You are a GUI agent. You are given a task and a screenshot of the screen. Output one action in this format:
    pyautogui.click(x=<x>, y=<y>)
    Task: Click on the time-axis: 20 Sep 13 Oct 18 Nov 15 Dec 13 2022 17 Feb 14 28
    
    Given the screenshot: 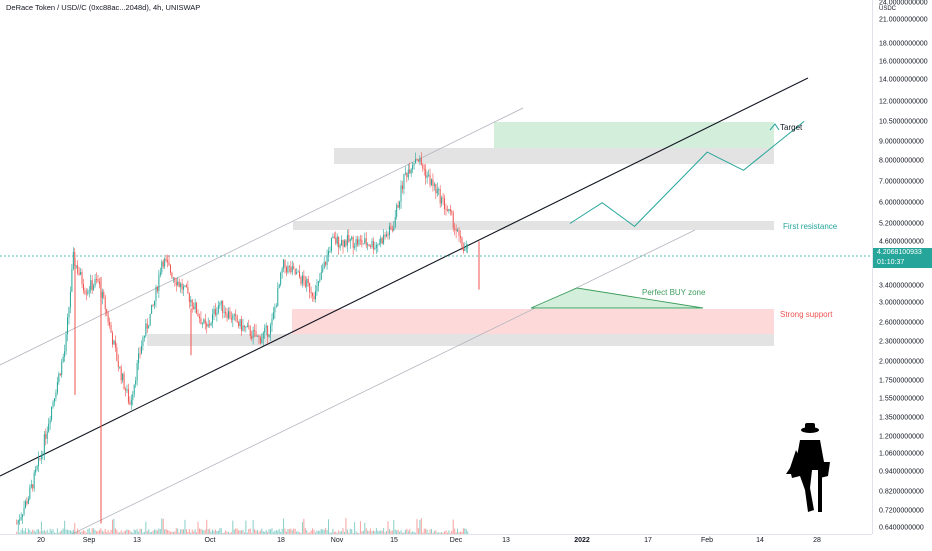 What is the action you would take?
    pyautogui.click(x=436, y=542)
    